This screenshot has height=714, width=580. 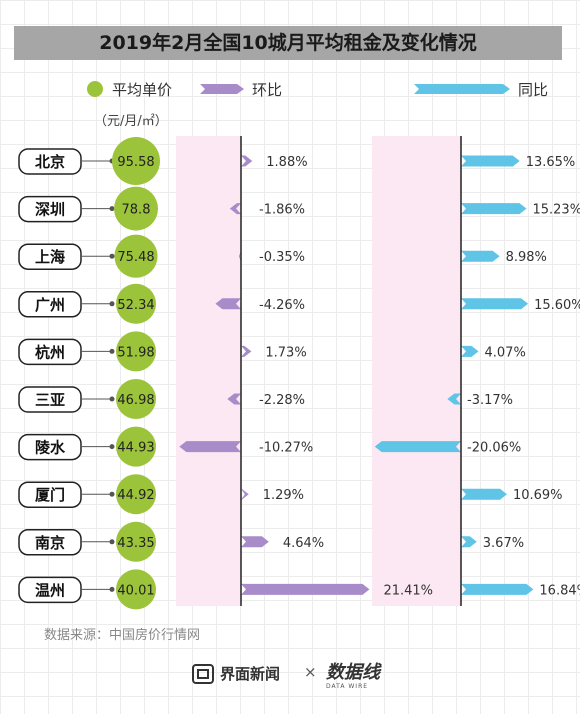 What do you see at coordinates (222, 89) in the screenshot?
I see `legend-mom-marker` at bounding box center [222, 89].